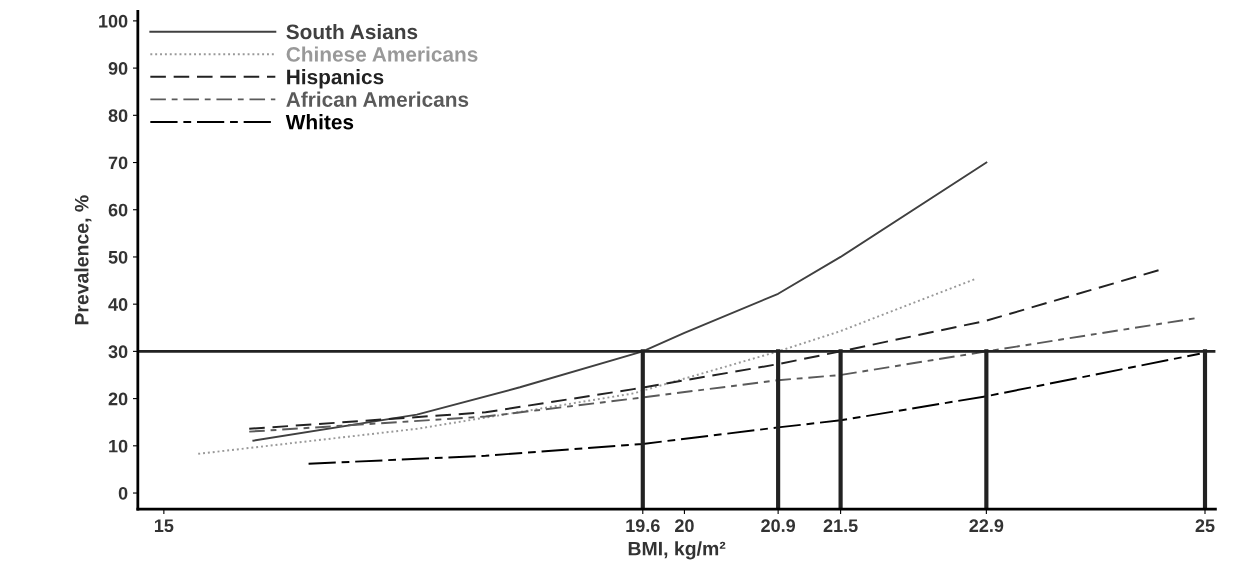 This screenshot has height=572, width=1253. What do you see at coordinates (118, 399) in the screenshot?
I see `y-tick-label: 20` at bounding box center [118, 399].